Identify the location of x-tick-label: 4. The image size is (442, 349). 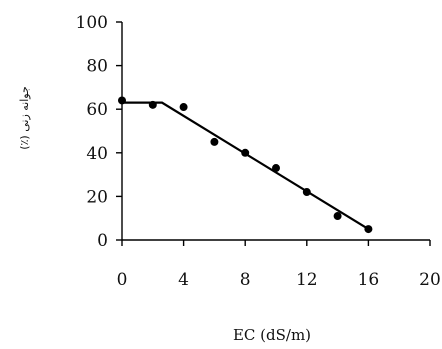
(183, 280).